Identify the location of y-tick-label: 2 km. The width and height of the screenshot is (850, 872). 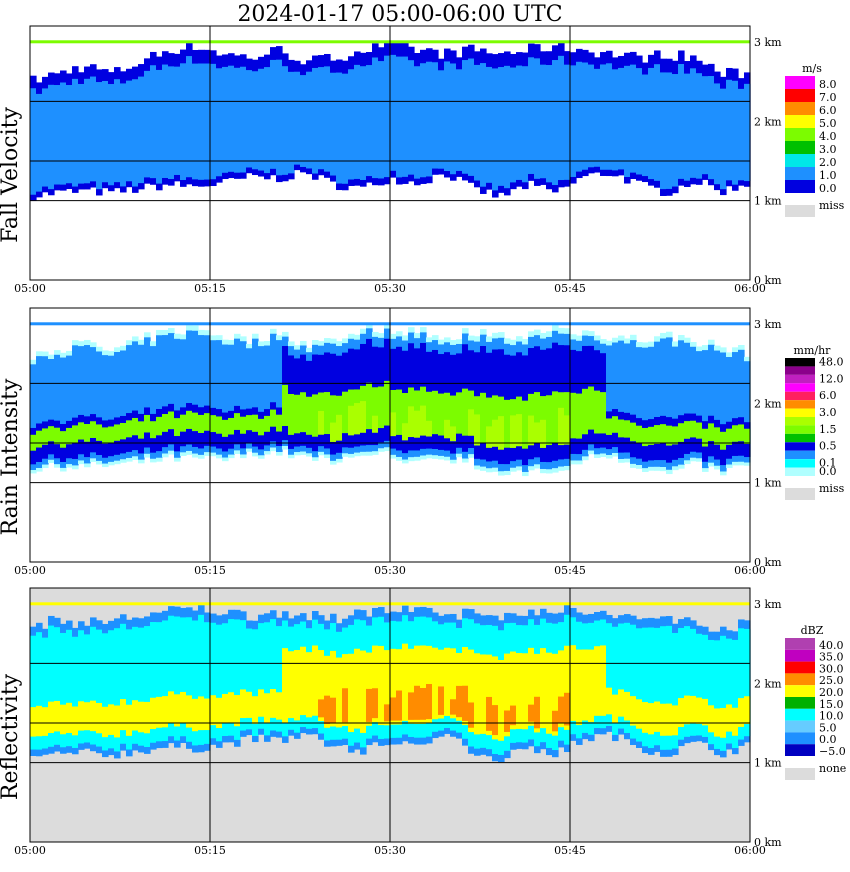
(768, 121).